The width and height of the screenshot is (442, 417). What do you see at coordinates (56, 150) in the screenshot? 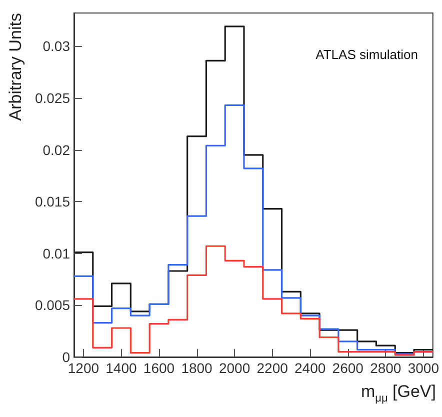
I see `y-tick-label: 0.02` at bounding box center [56, 150].